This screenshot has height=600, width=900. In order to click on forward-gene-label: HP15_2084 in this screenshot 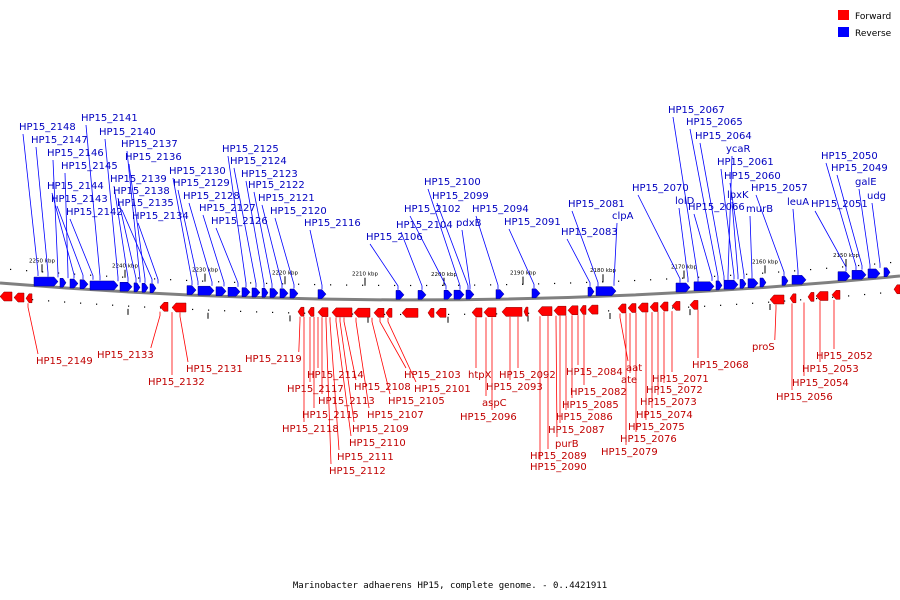, I will do `click(594, 372)`.